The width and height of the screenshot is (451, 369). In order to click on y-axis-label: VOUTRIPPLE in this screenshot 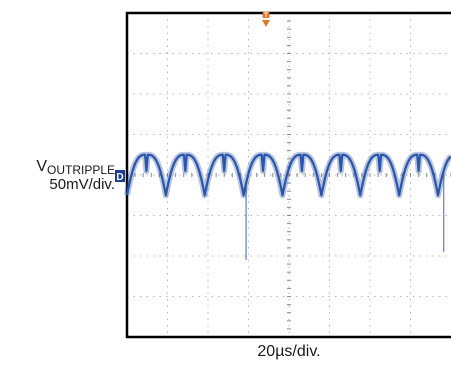, I will do `click(75, 167)`.